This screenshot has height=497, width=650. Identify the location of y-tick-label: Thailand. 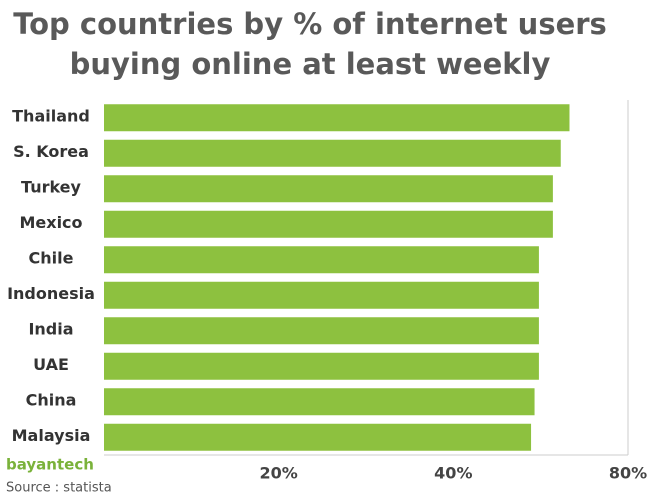
(51, 115).